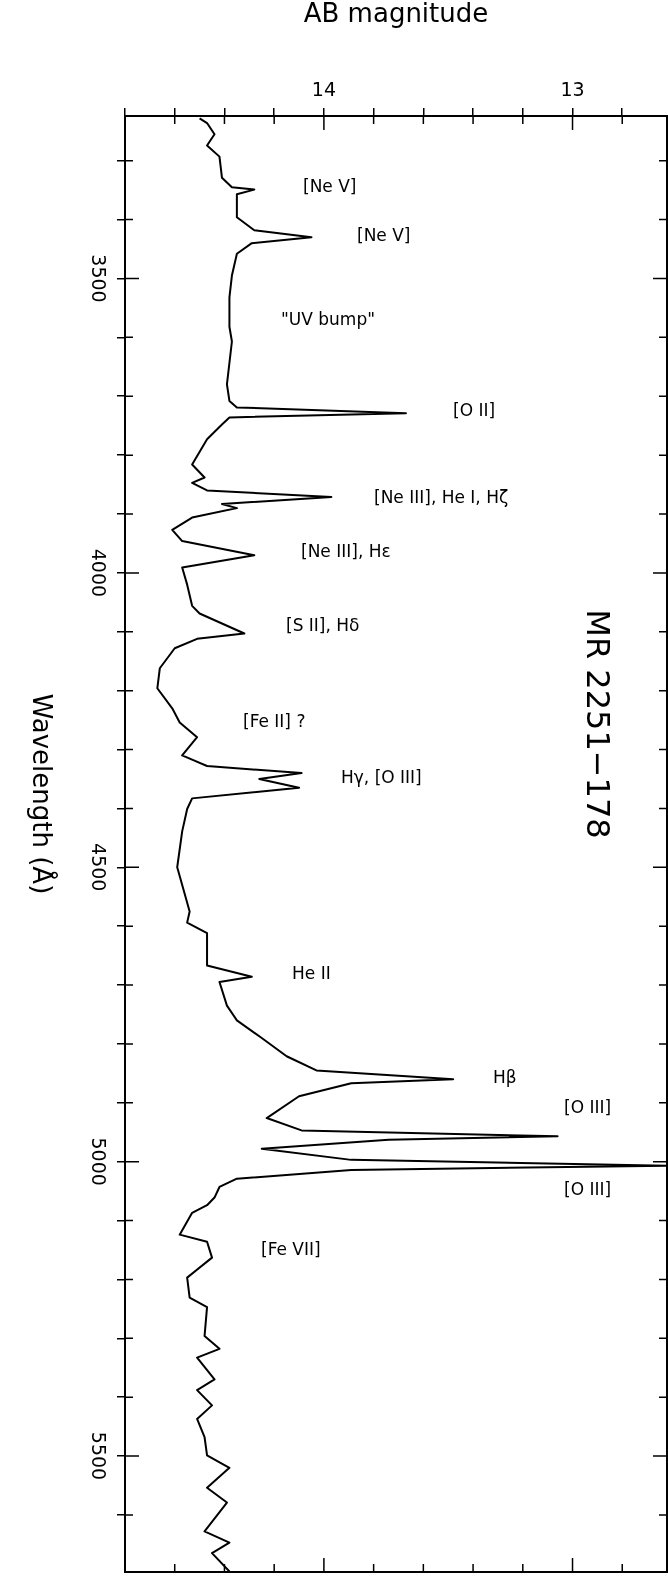 The image size is (668, 1576). I want to click on x-tick-label: 13, so click(572, 88).